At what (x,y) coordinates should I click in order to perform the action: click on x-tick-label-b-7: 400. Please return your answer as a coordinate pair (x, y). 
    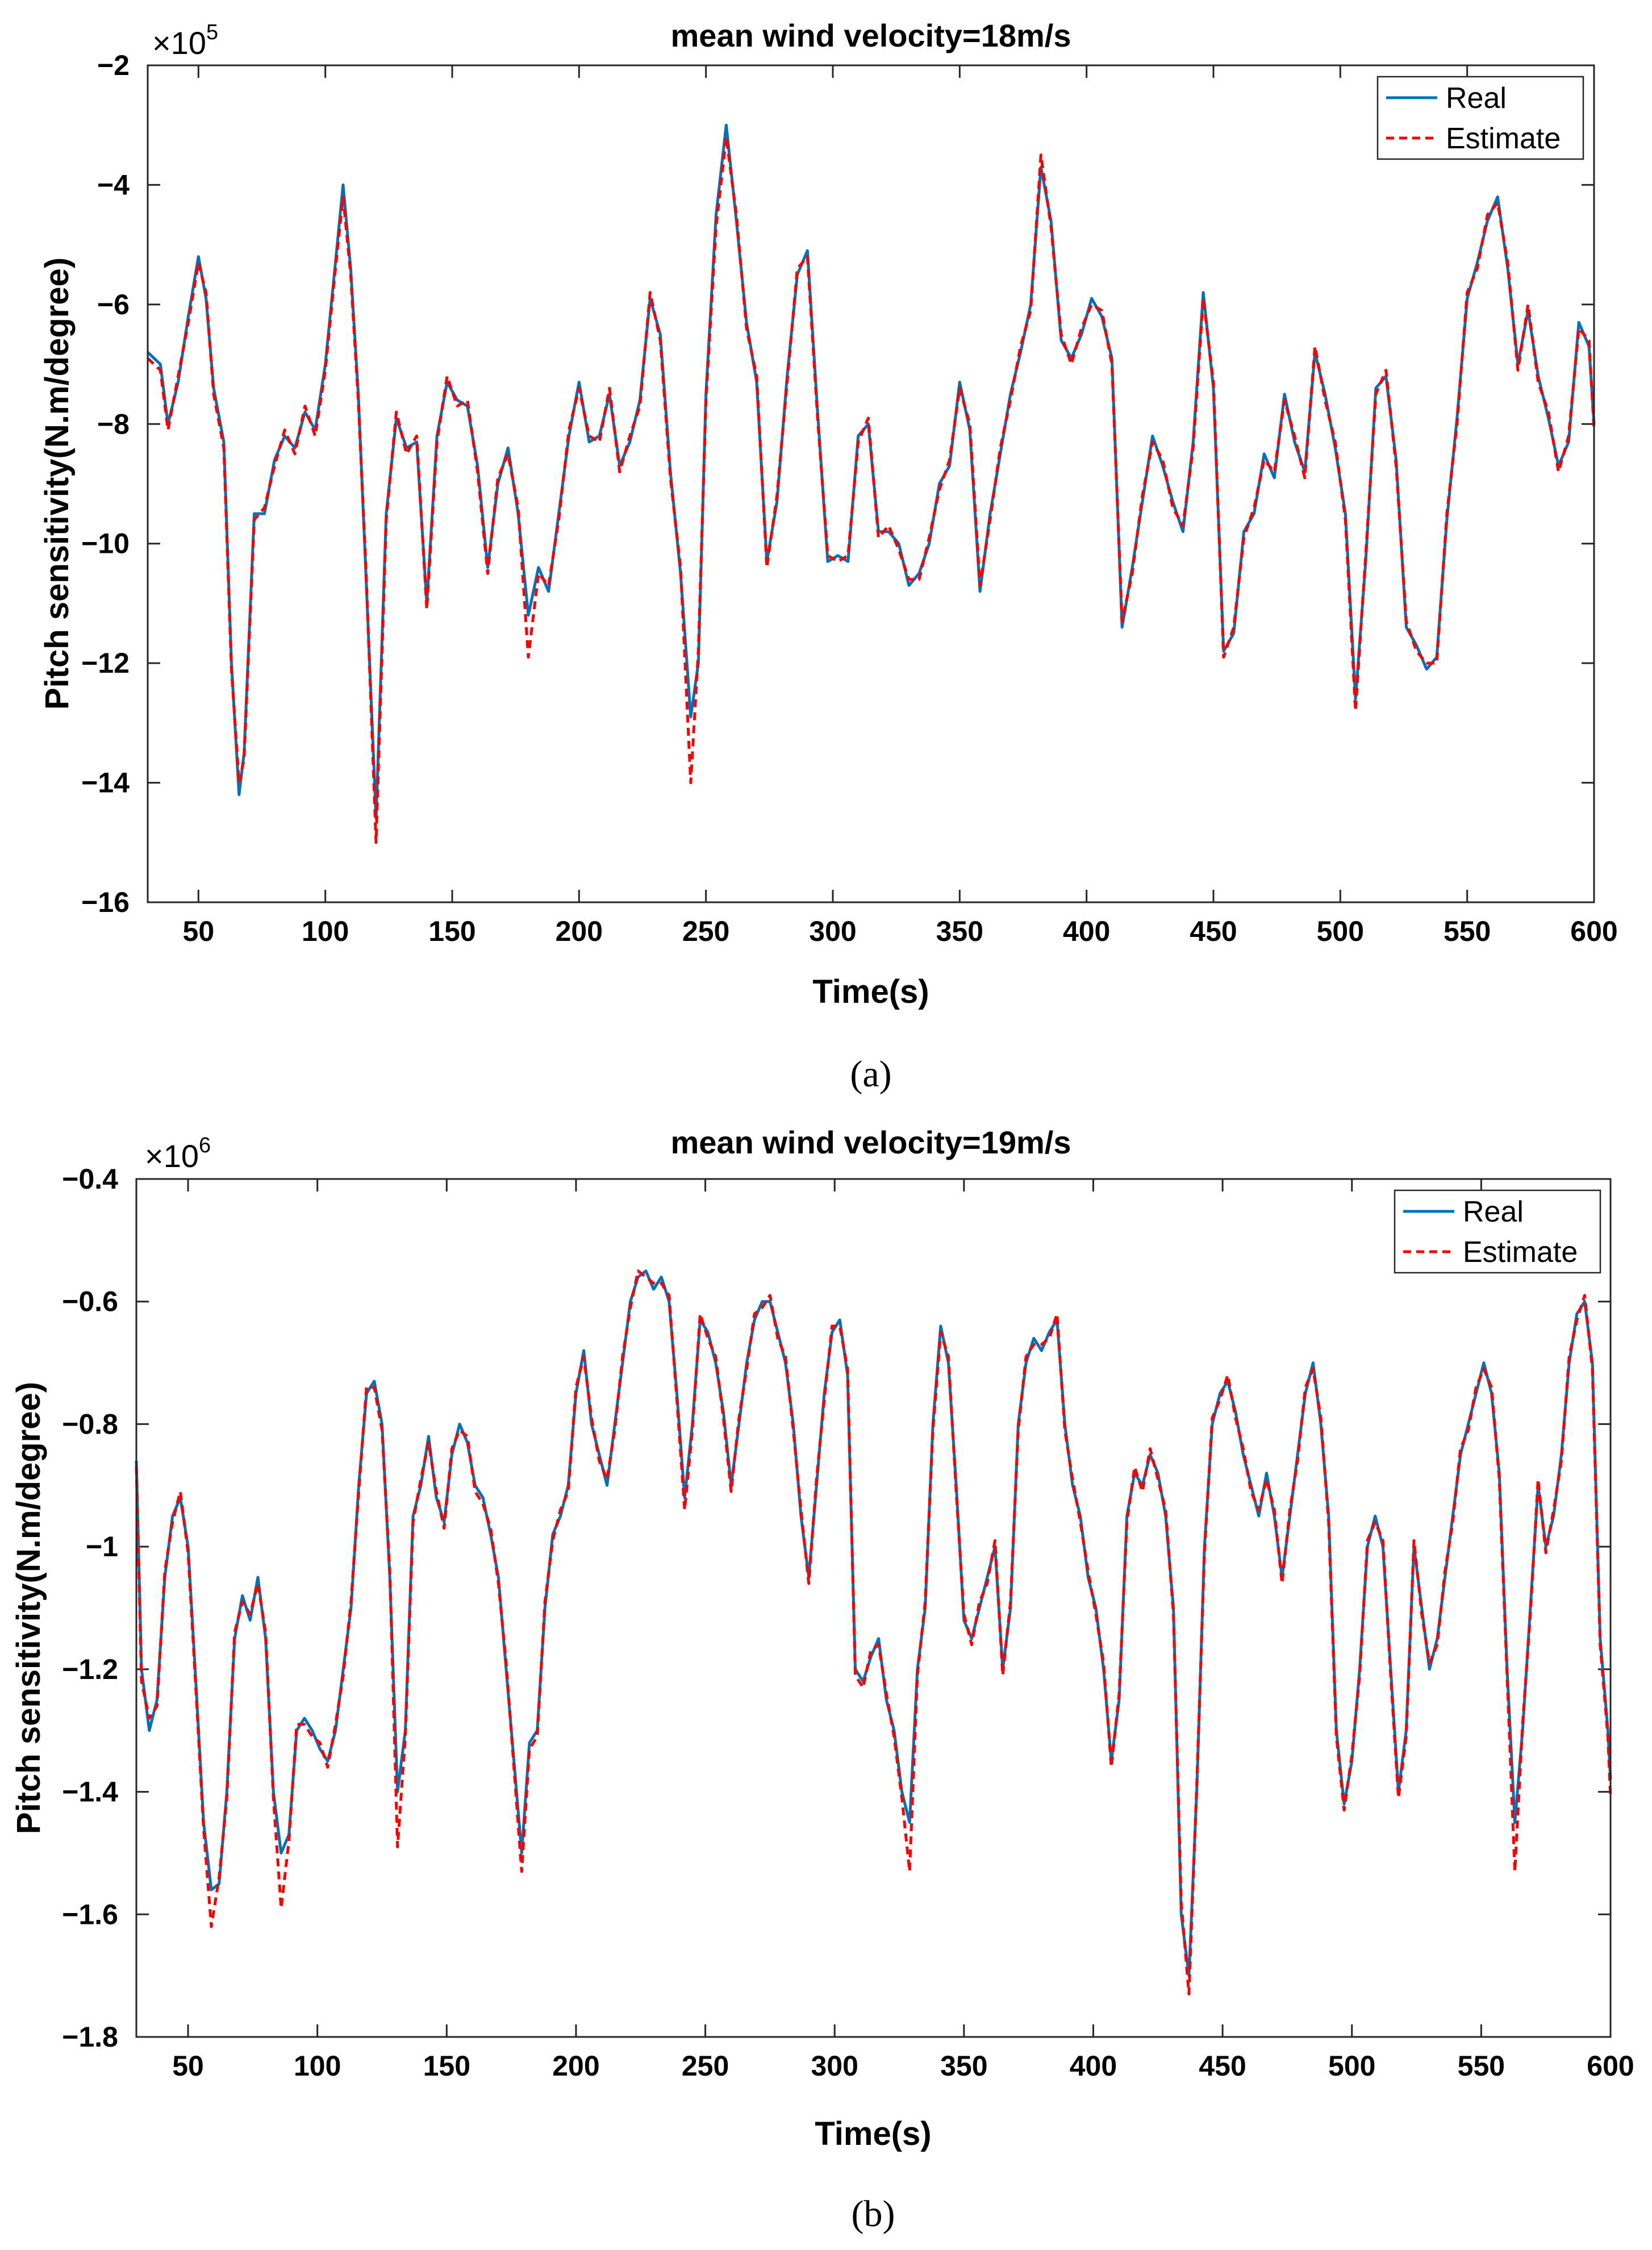
    Looking at the image, I should click on (1093, 2066).